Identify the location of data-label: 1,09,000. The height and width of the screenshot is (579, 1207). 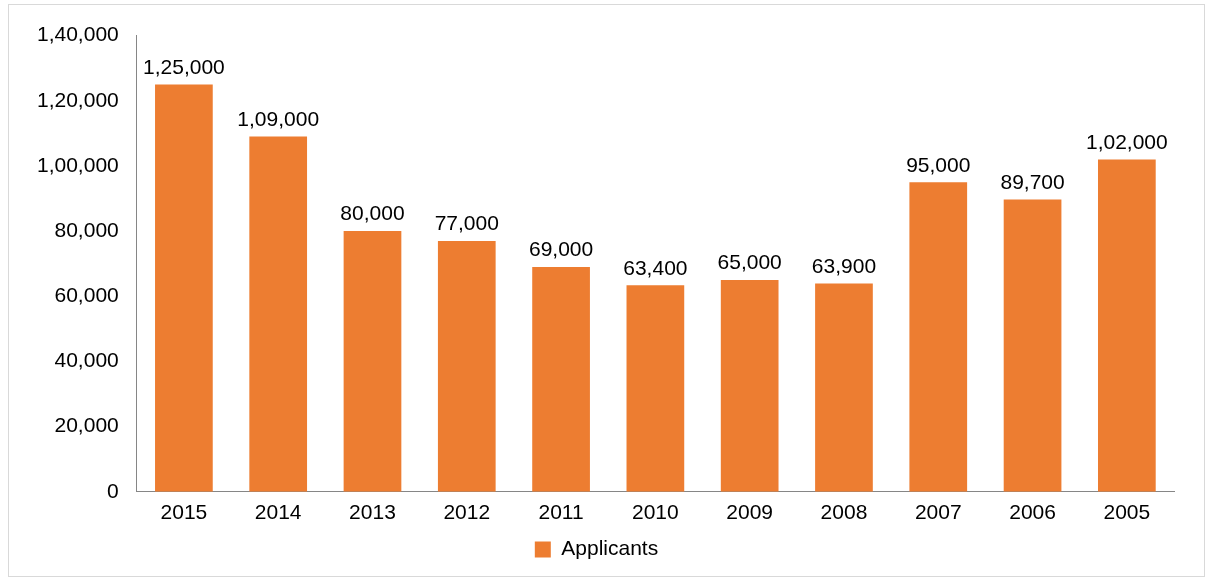
(278, 118).